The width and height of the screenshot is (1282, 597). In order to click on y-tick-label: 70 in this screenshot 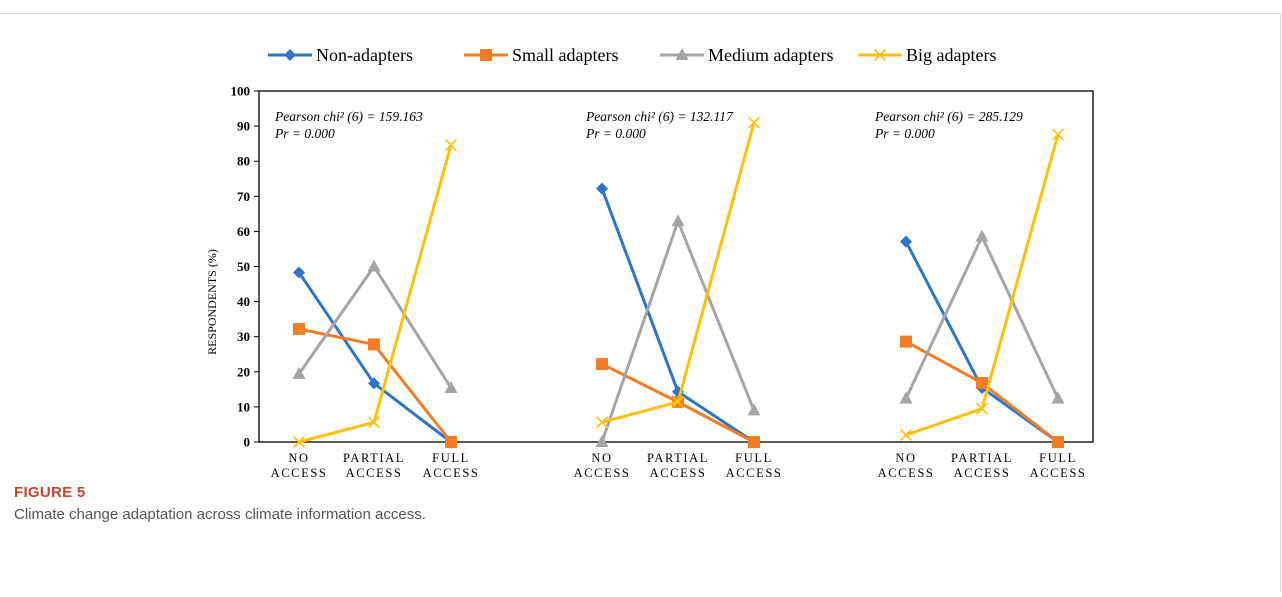, I will do `click(243, 196)`.